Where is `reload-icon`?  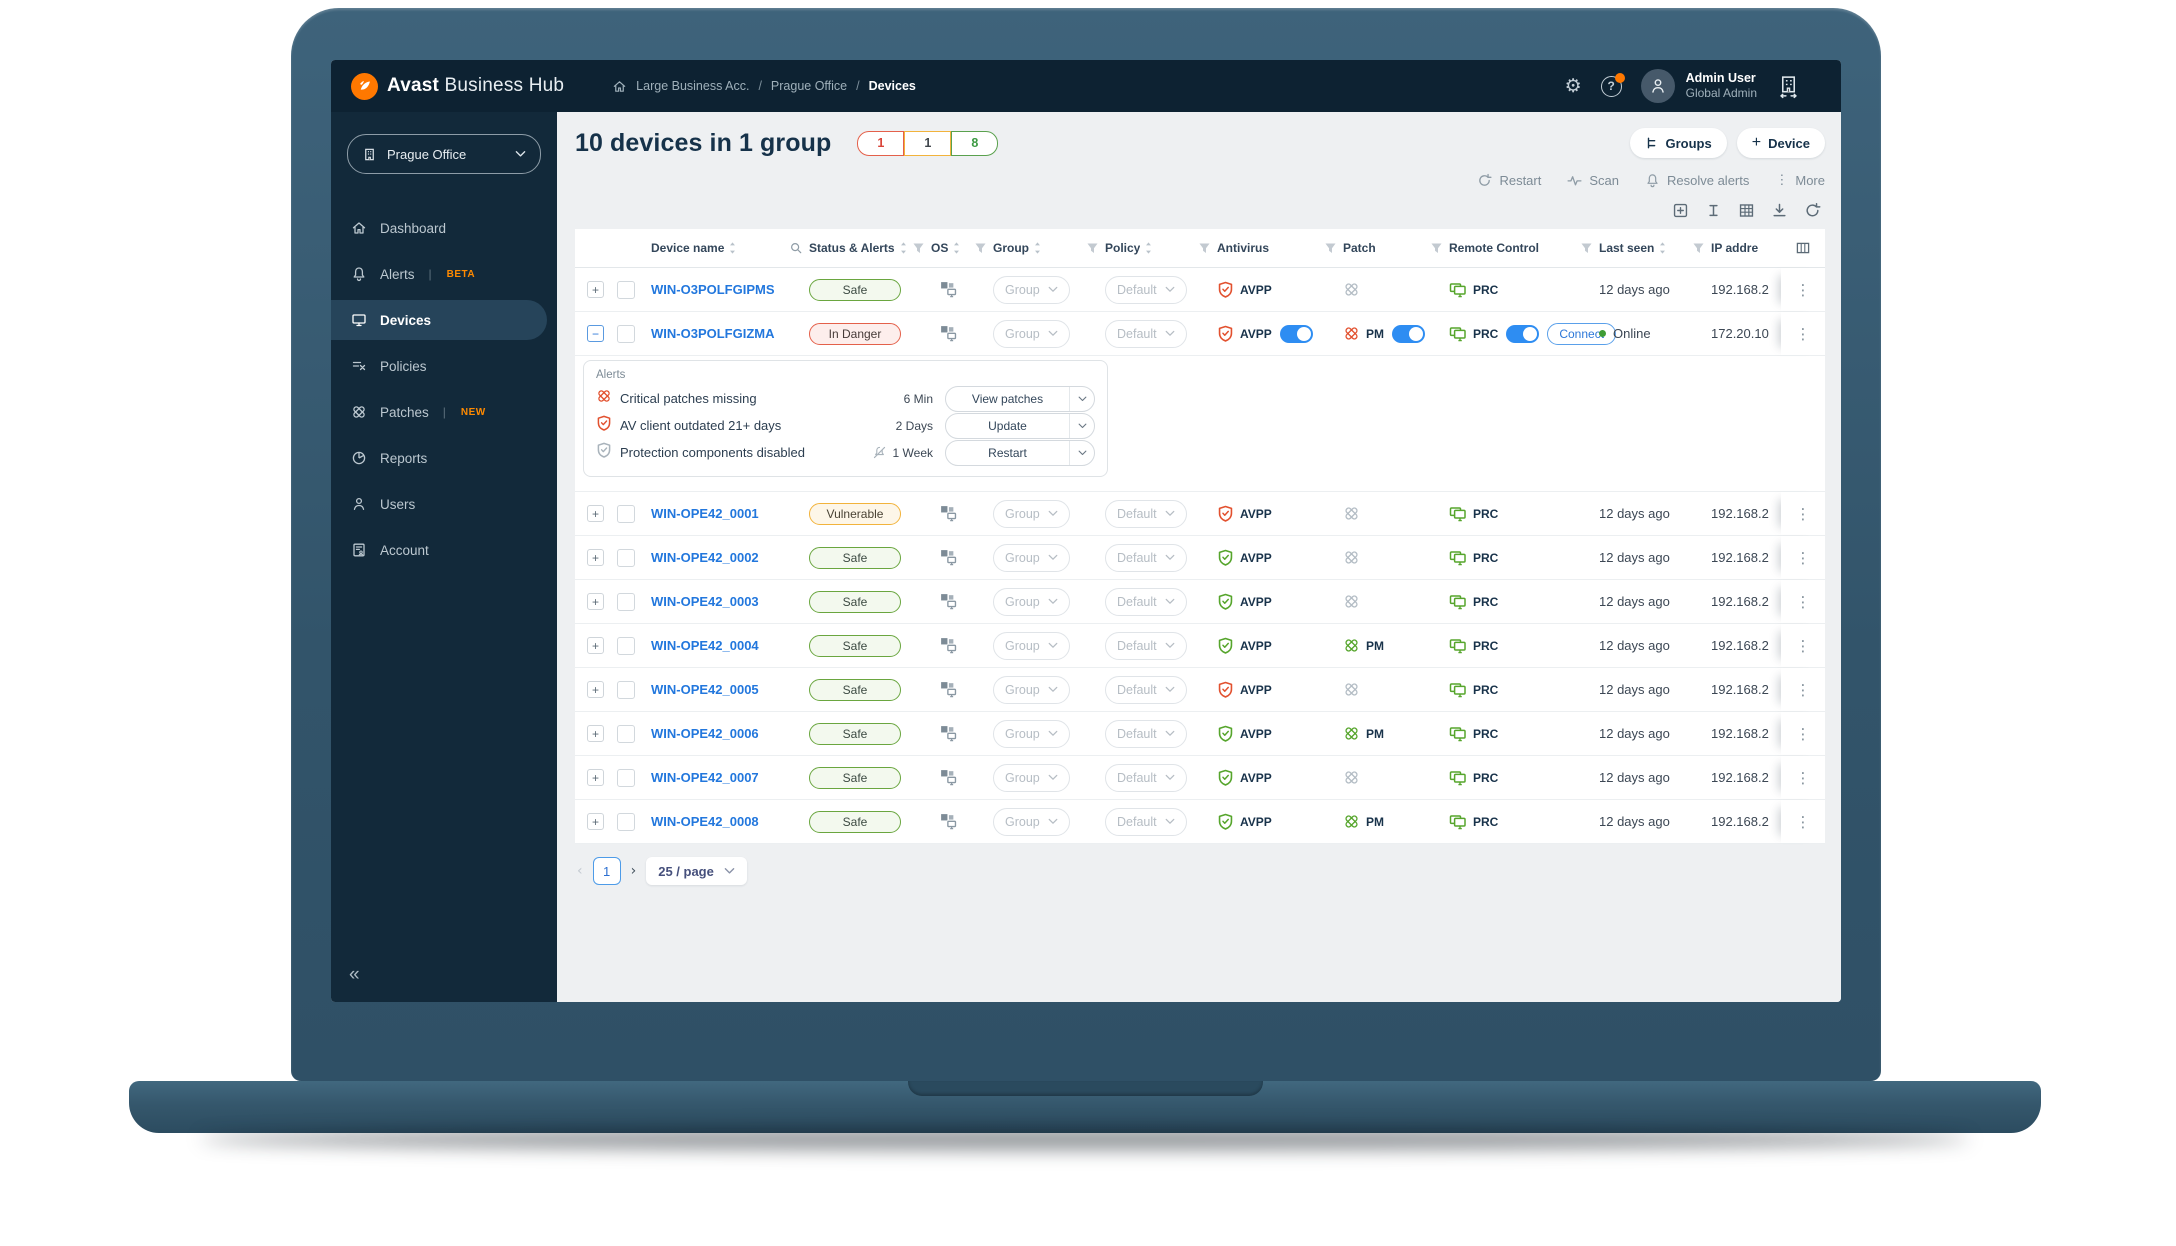
reload-icon is located at coordinates (1812, 210).